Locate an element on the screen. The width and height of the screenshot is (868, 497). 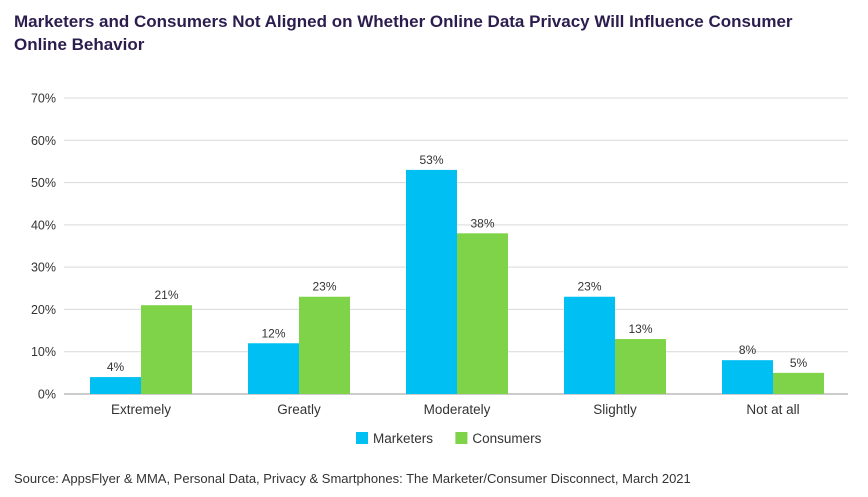
y-tick-label: 60% is located at coordinates (43, 141).